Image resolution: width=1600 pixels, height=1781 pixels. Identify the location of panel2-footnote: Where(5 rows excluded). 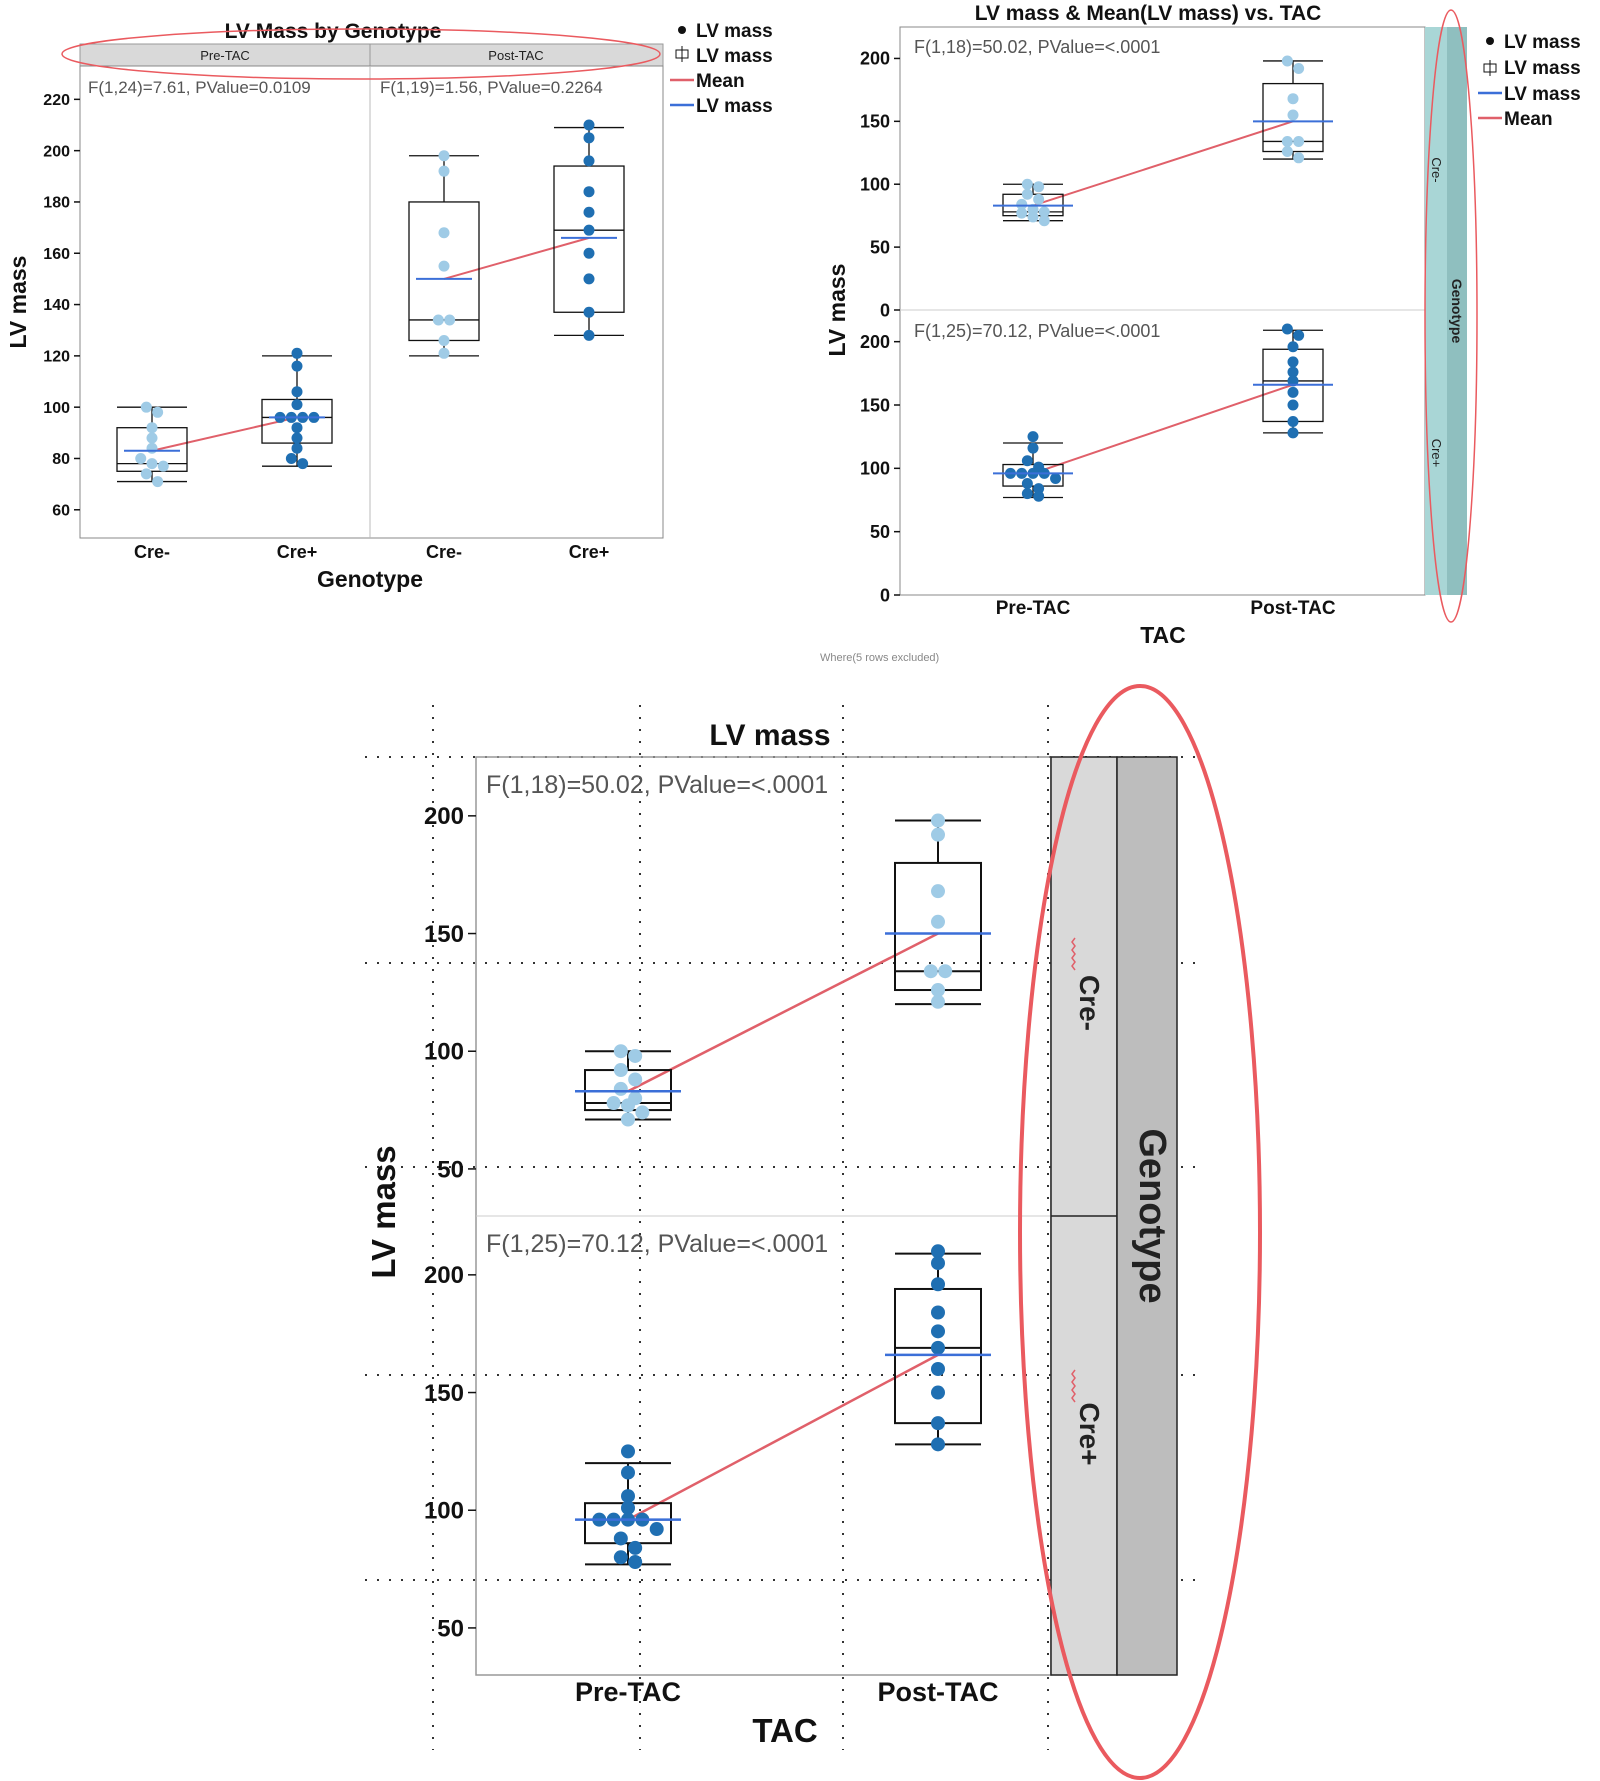
(879, 658).